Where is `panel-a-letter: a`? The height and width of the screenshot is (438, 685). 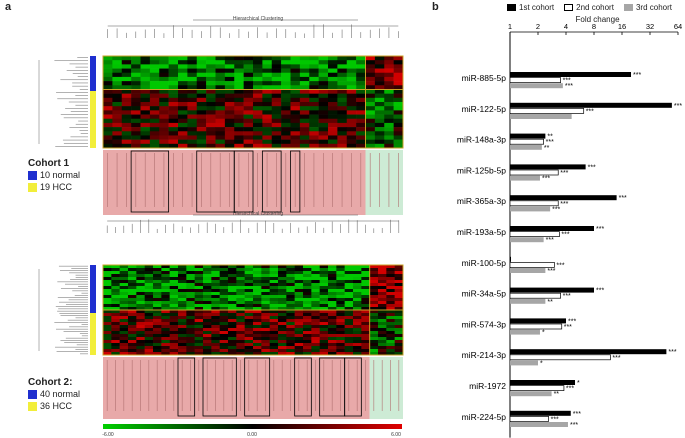
panel-a-letter: a is located at coordinates (8, 7).